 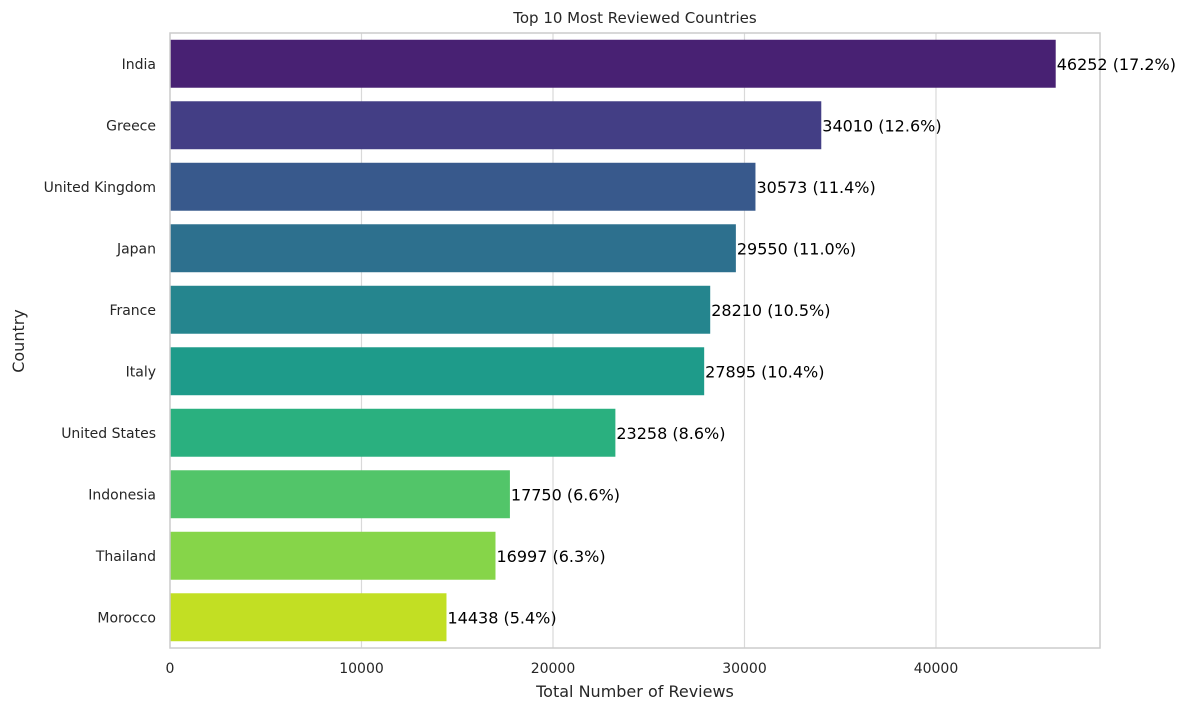 I want to click on bar-italy, so click(x=437, y=371).